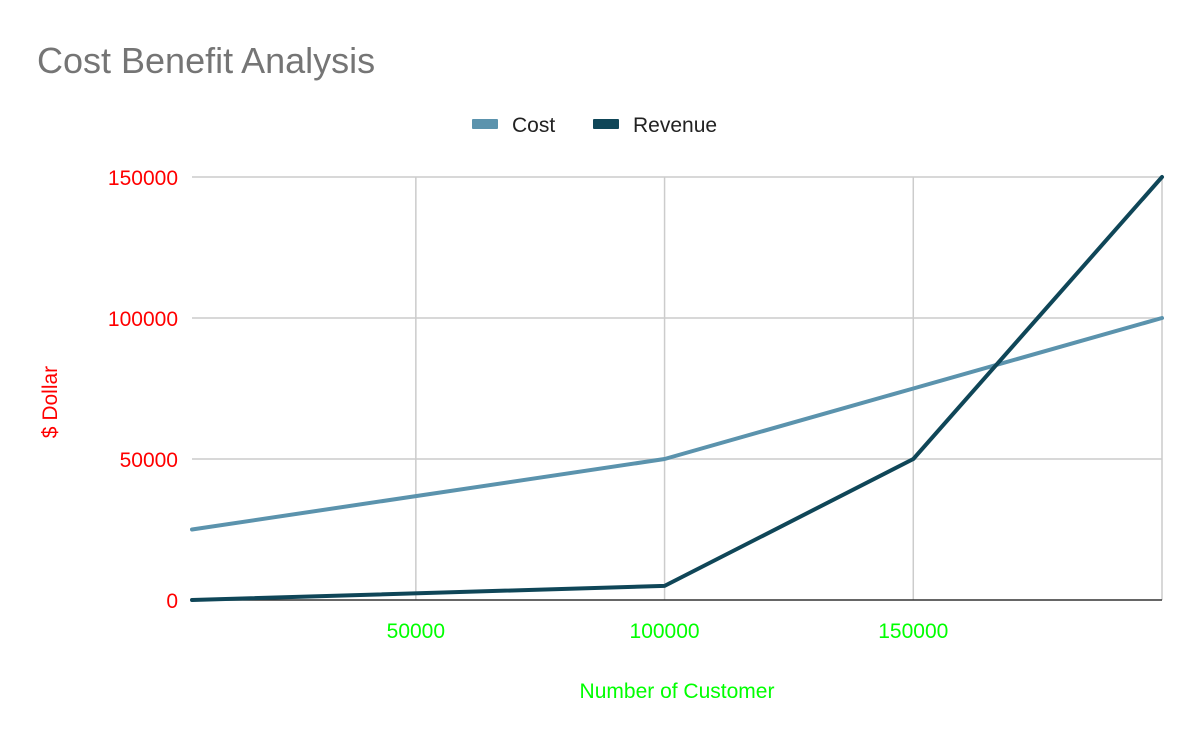 Image resolution: width=1200 pixels, height=742 pixels. What do you see at coordinates (50, 402) in the screenshot?
I see `y-axis-title: $ Dollar` at bounding box center [50, 402].